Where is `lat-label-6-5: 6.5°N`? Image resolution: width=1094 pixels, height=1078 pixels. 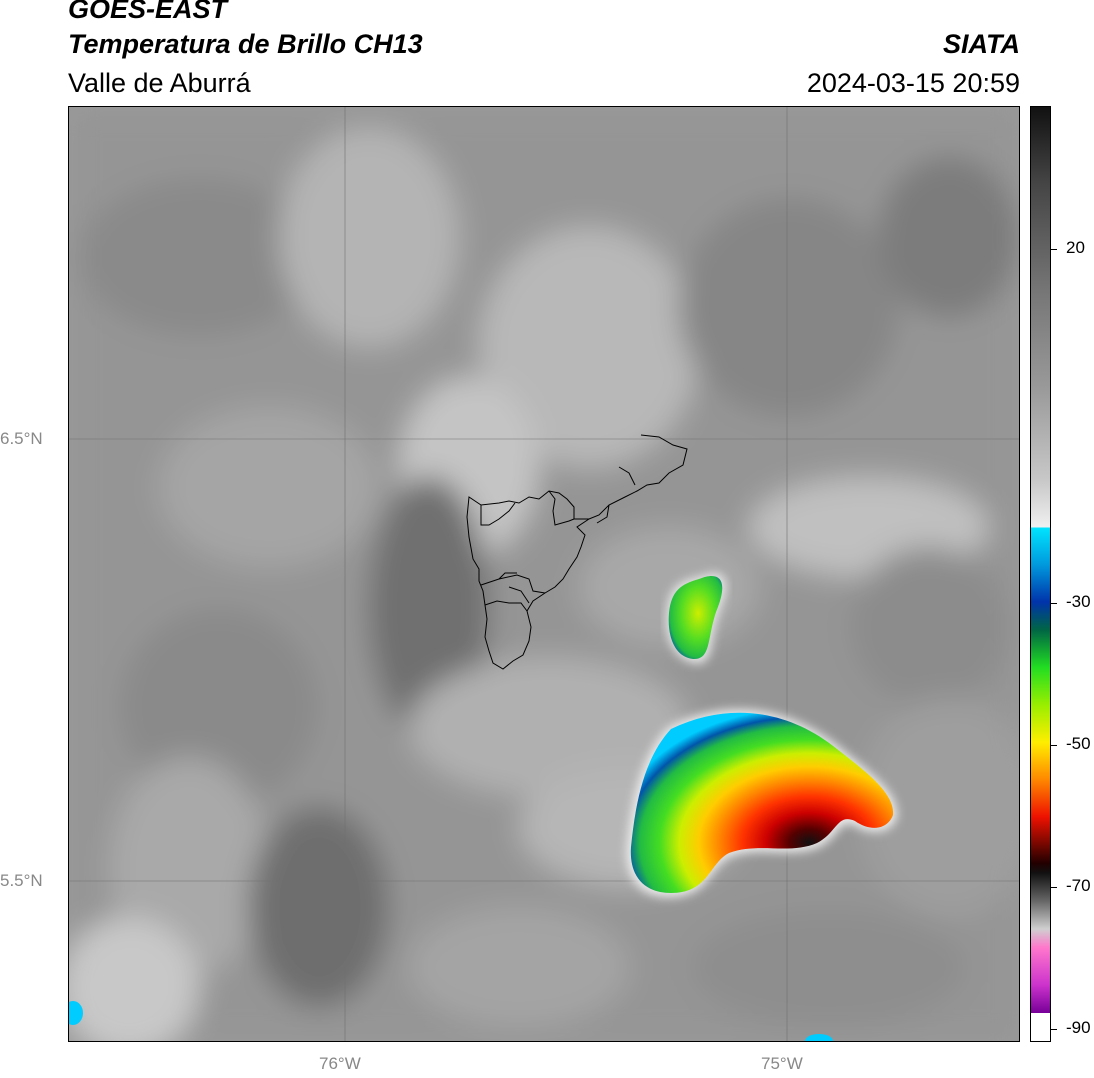 lat-label-6-5: 6.5°N is located at coordinates (21, 438).